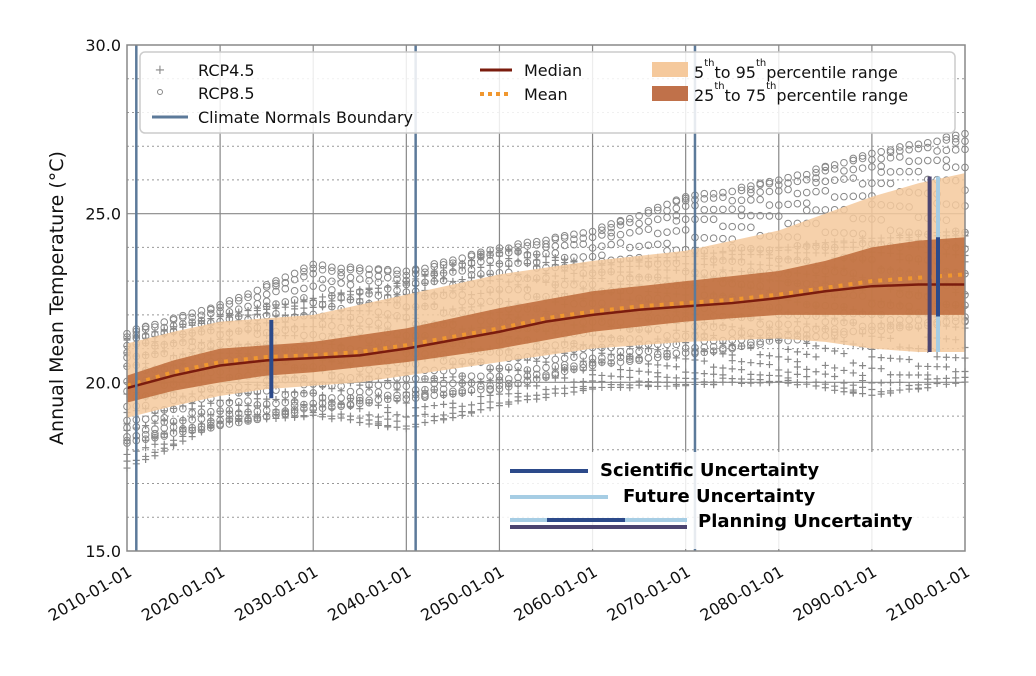  Describe the element at coordinates (226, 93) in the screenshot. I see `legend-rcp85: RCP8.5` at that location.